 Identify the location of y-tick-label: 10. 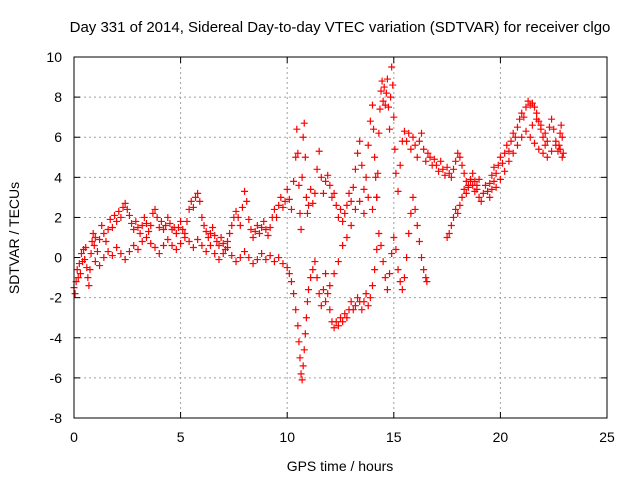
(54, 57).